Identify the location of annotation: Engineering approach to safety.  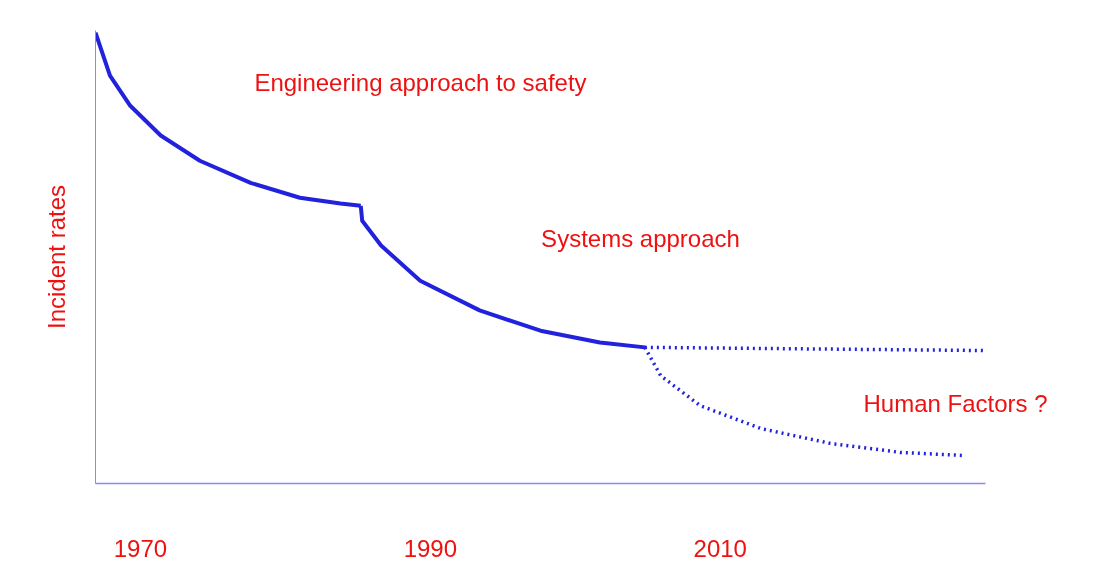
(420, 82).